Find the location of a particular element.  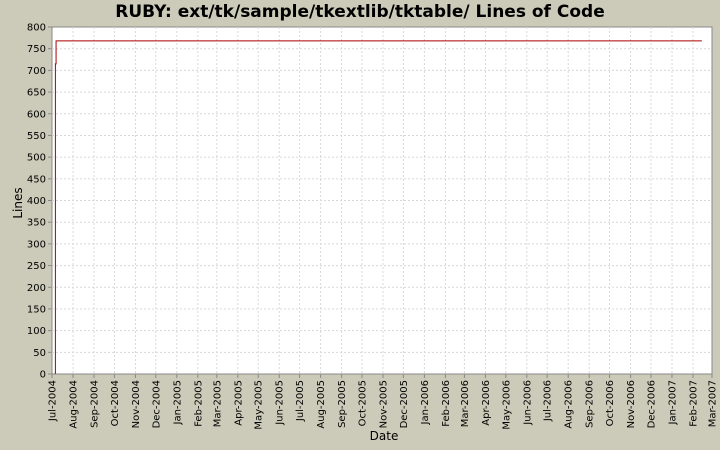

y-tick-label: 800 is located at coordinates (36, 28).